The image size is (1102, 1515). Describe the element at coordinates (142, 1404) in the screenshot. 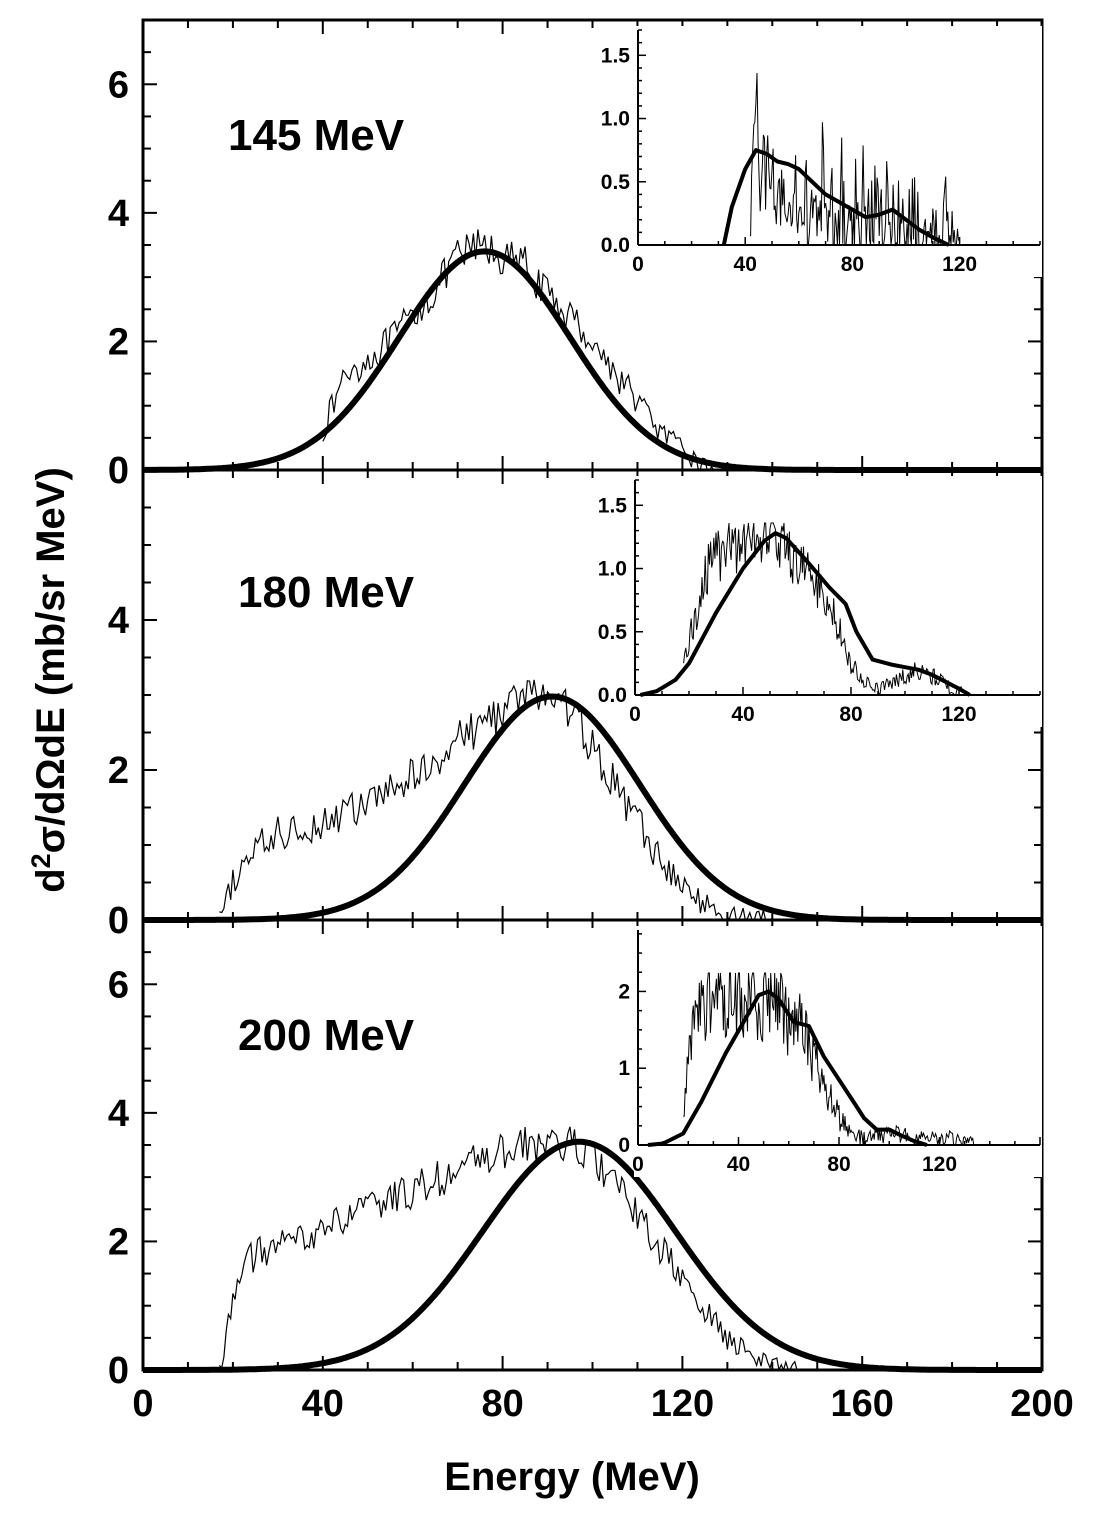

I see `x-tick-label: 0` at that location.